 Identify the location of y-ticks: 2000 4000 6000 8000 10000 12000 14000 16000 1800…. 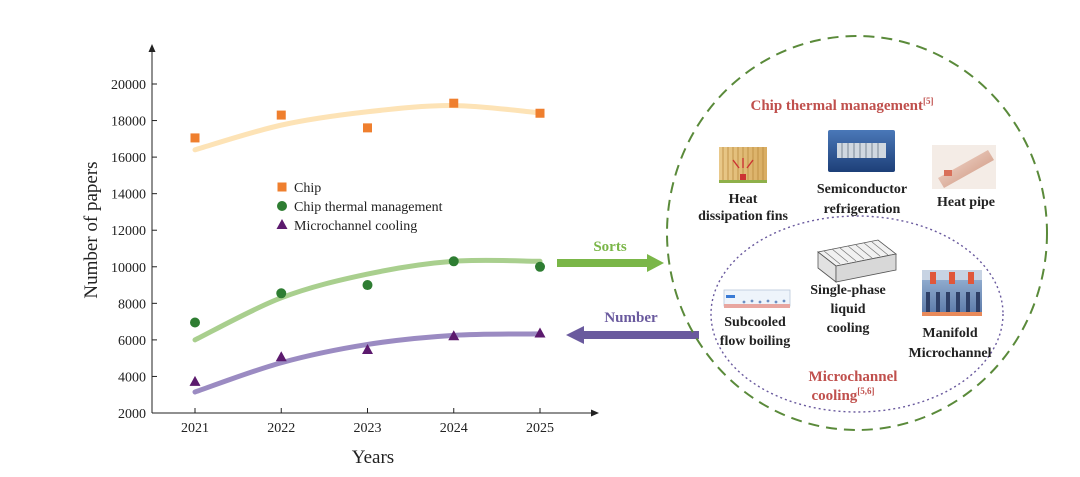
(134, 250).